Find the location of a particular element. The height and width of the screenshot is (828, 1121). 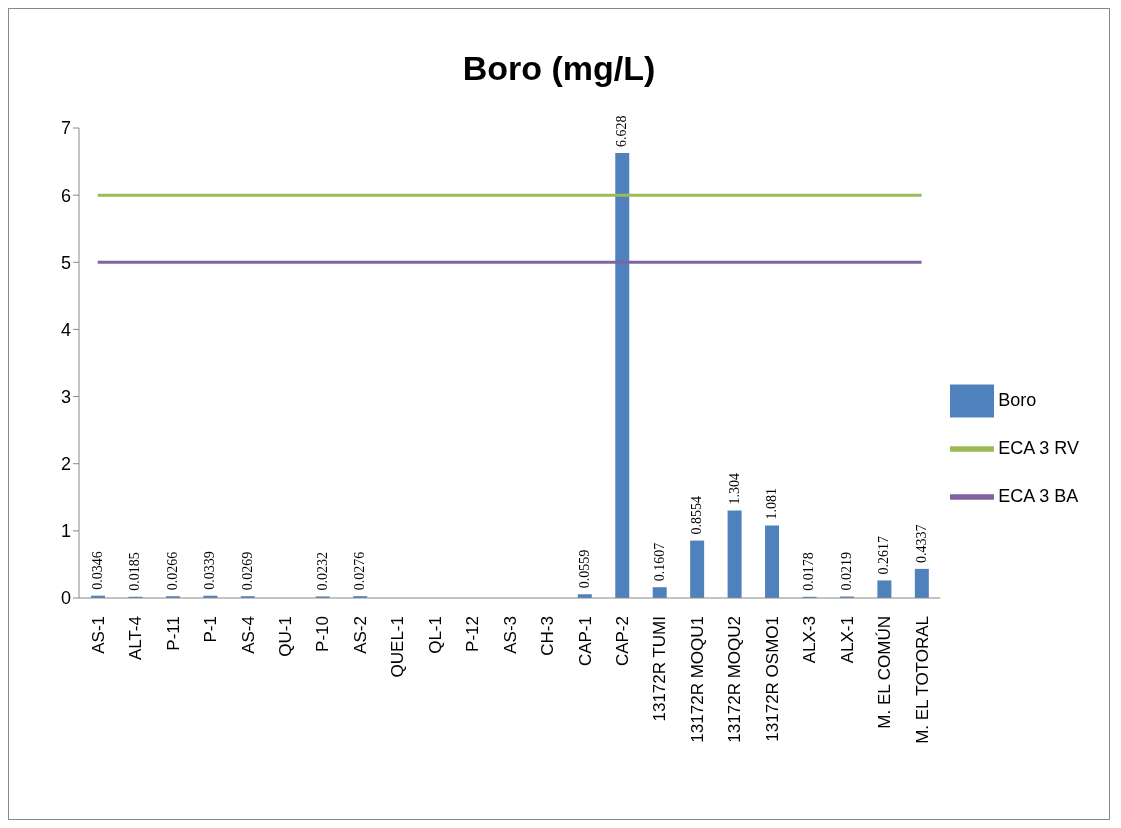

x-tick-label: CH-3 is located at coordinates (548, 636).